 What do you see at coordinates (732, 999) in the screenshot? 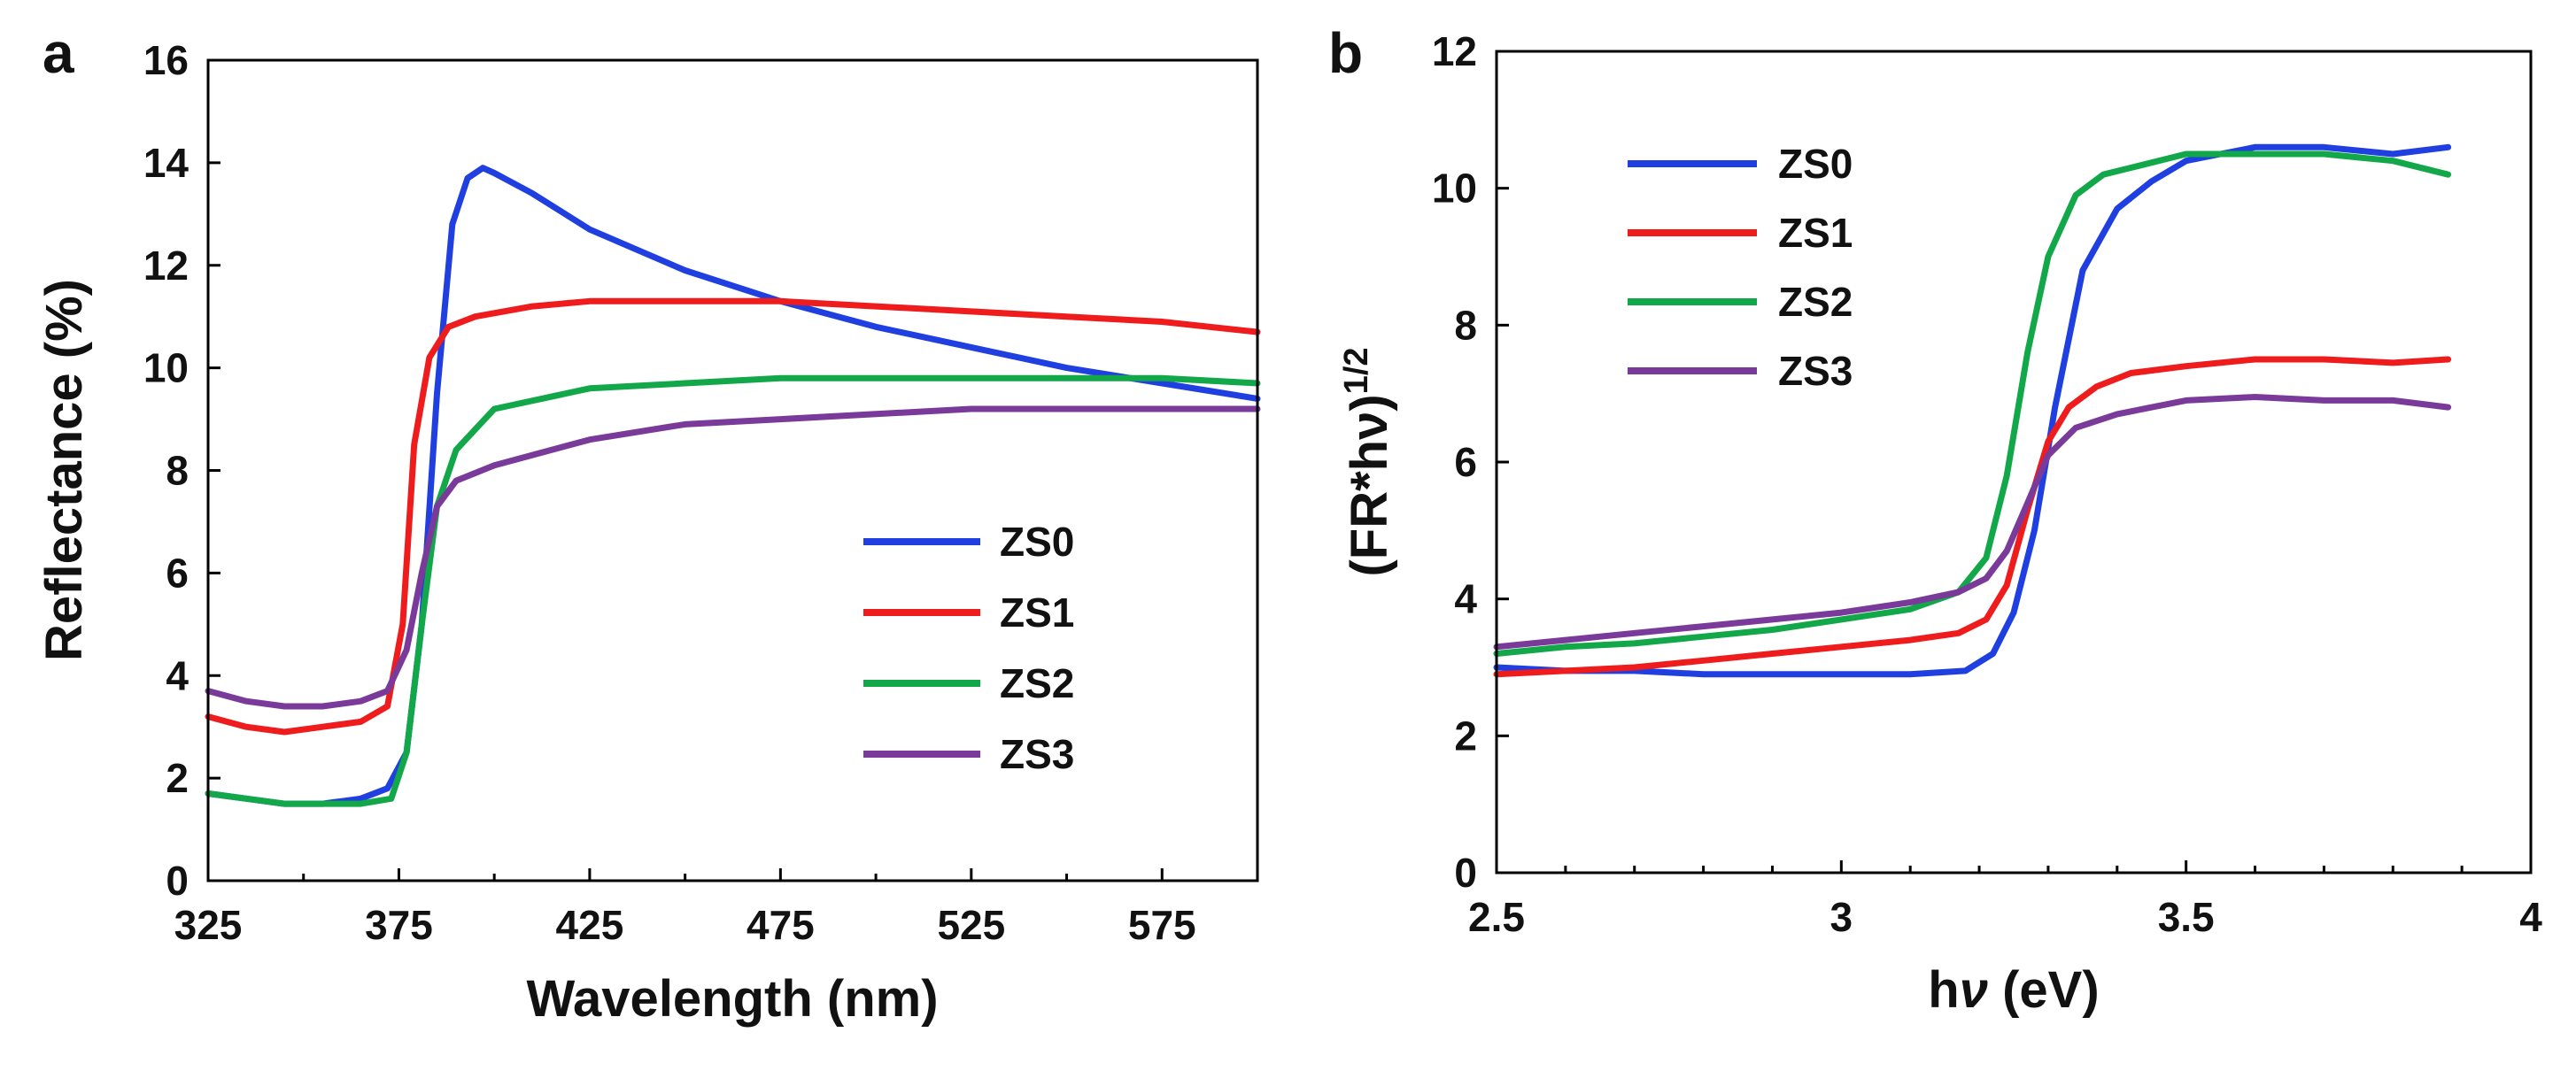
I see `panel-a-x-axis-title: Wavelength (nm)` at bounding box center [732, 999].